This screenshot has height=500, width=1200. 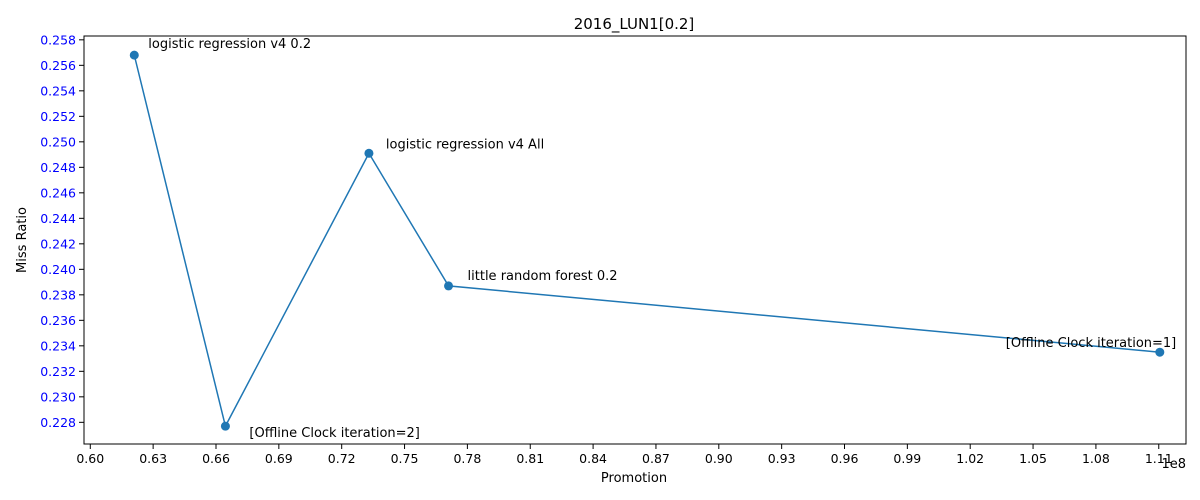 What do you see at coordinates (845, 458) in the screenshot?
I see `x-tick-label: 0.96` at bounding box center [845, 458].